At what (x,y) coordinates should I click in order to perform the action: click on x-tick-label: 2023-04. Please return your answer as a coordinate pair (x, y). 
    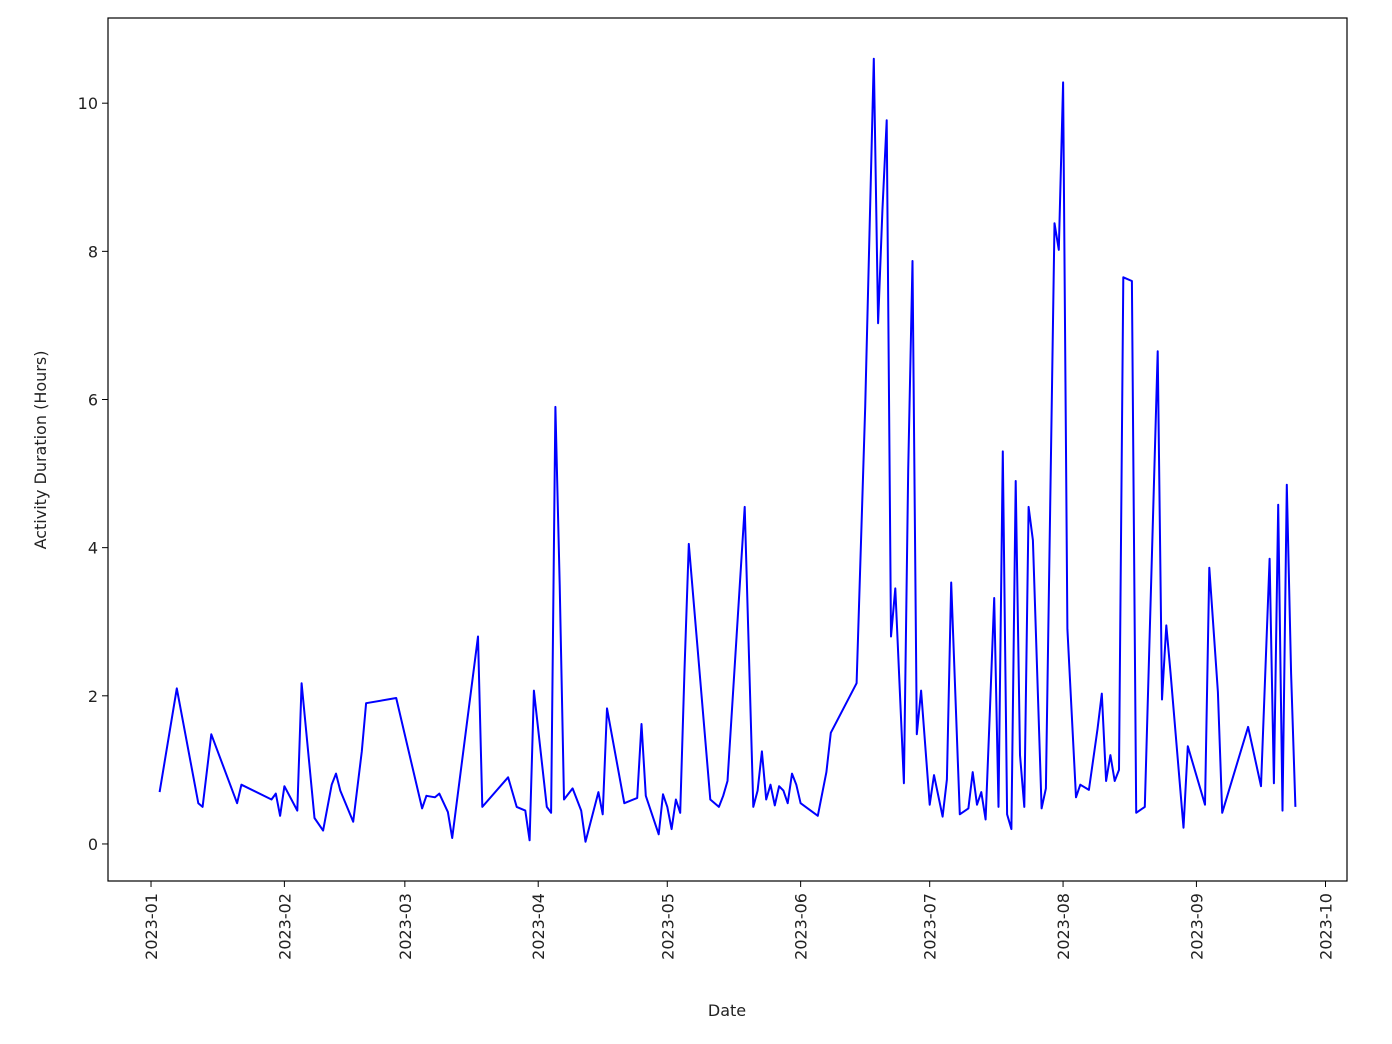
    Looking at the image, I should click on (538, 926).